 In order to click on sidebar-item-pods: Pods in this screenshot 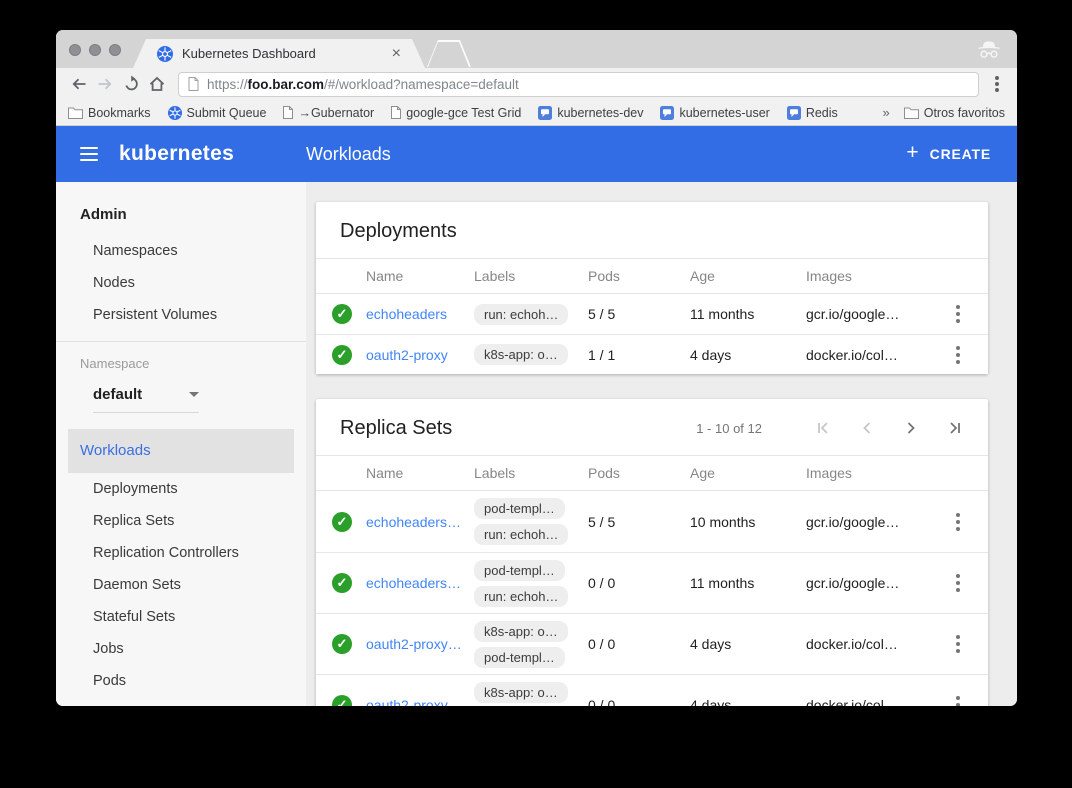, I will do `click(110, 681)`.